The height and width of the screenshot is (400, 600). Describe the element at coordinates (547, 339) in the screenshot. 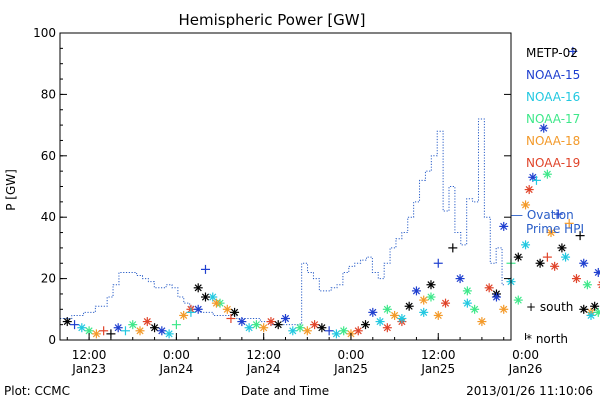

I see `legend-marker-north: * north` at that location.